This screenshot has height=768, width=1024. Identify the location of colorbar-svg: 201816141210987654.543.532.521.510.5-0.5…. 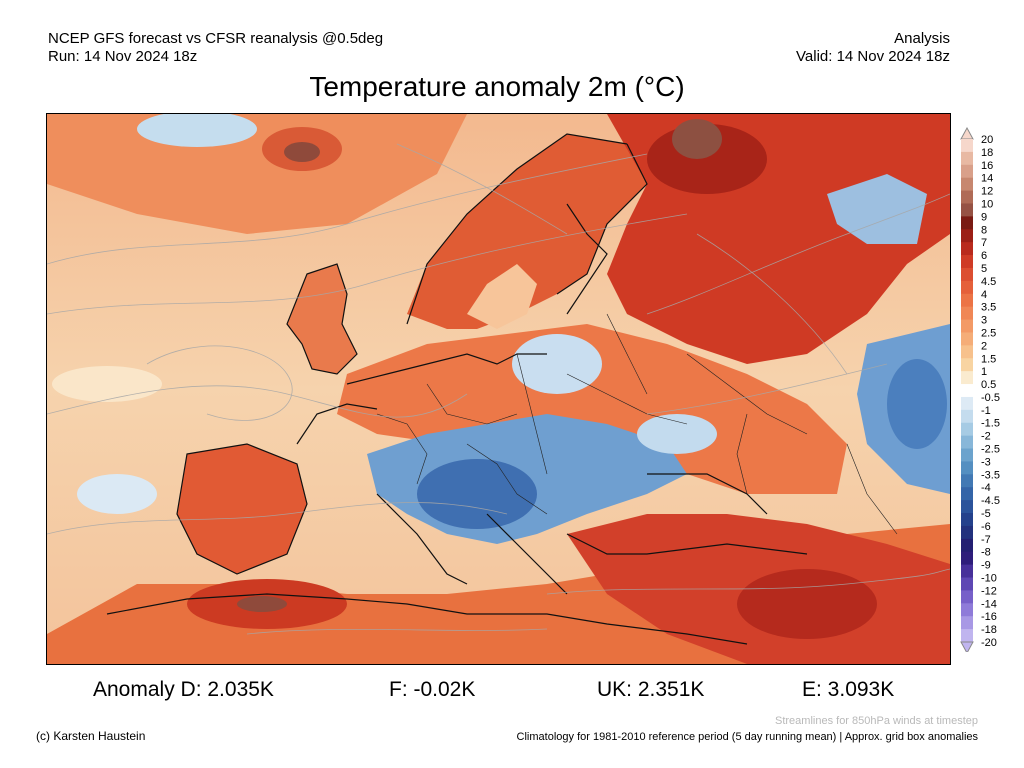
(980, 389).